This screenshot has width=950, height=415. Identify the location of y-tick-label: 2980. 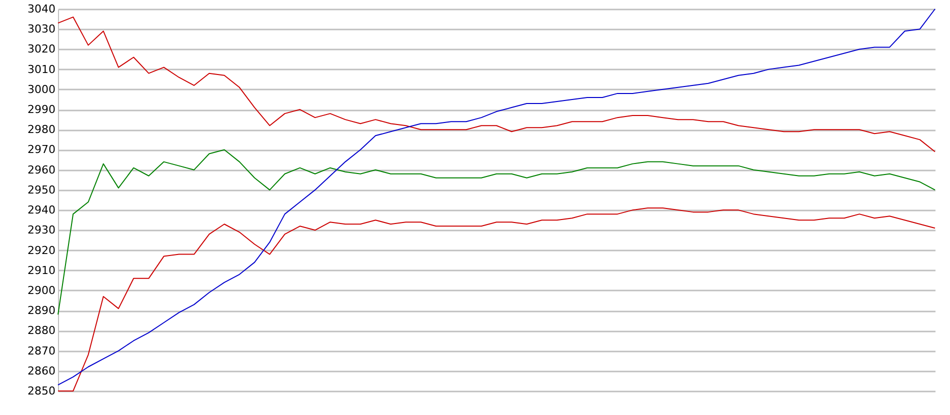
(42, 129).